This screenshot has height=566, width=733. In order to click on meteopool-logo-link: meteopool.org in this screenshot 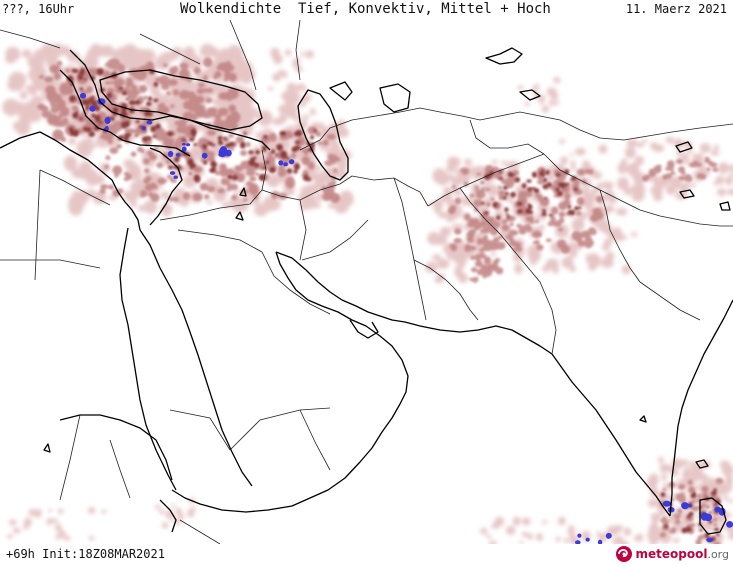, I will do `click(672, 554)`.